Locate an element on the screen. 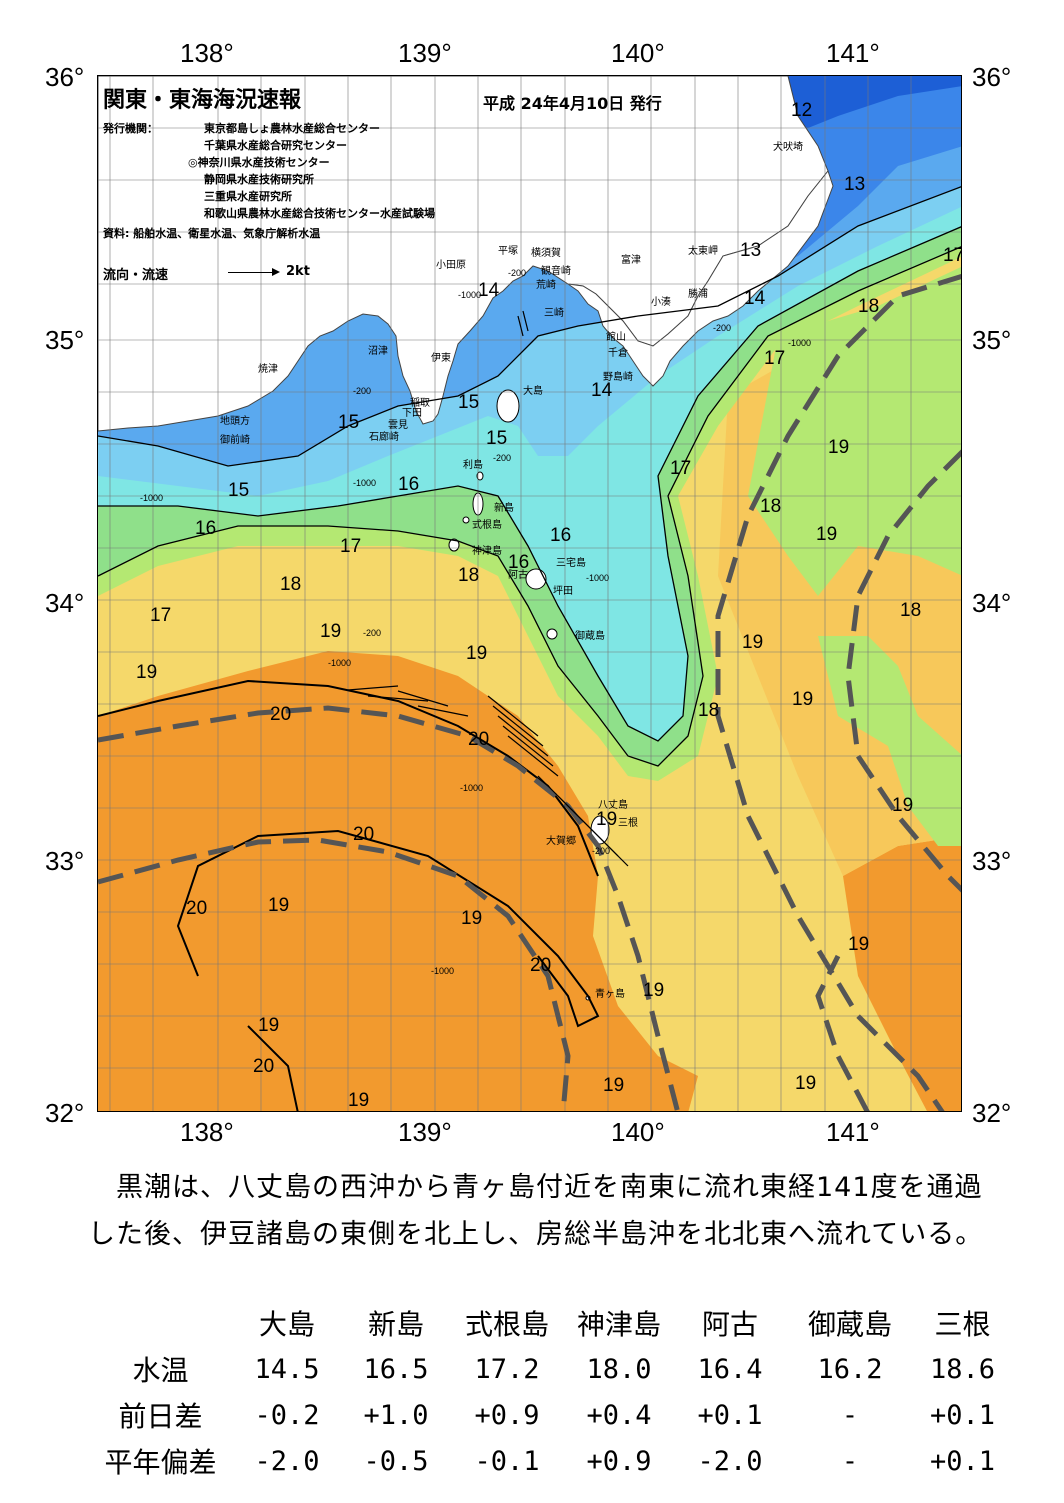  publisher-1: 東京都島しょ農林水産総合センター is located at coordinates (292, 128).